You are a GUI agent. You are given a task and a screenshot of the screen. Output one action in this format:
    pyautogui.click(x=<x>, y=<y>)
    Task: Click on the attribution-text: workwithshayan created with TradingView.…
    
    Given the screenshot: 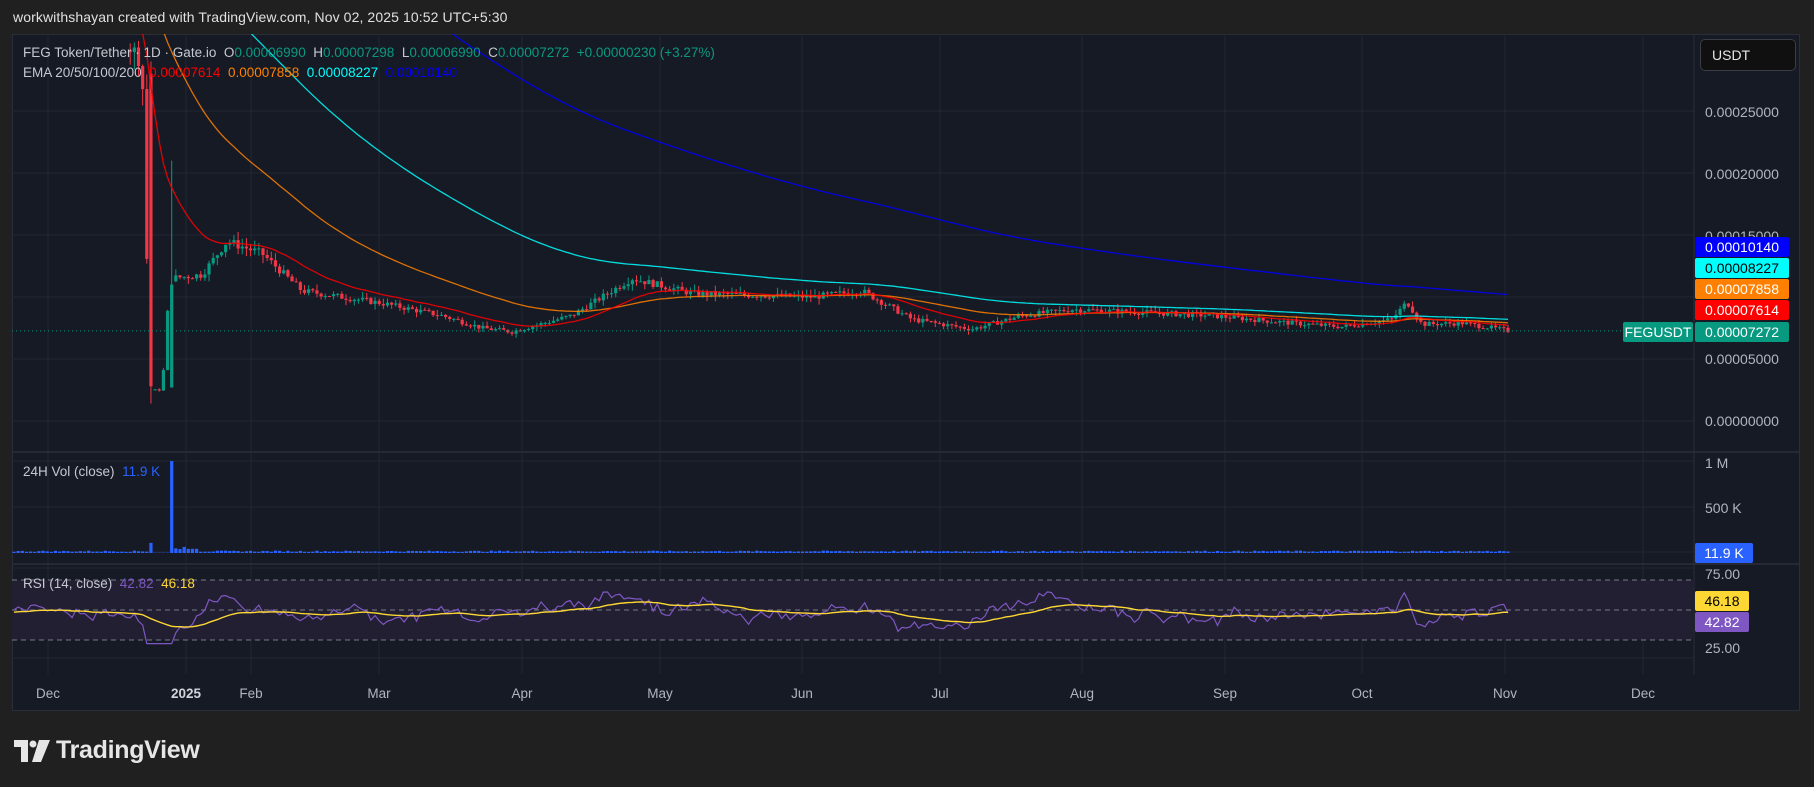 What is the action you would take?
    pyautogui.click(x=260, y=17)
    